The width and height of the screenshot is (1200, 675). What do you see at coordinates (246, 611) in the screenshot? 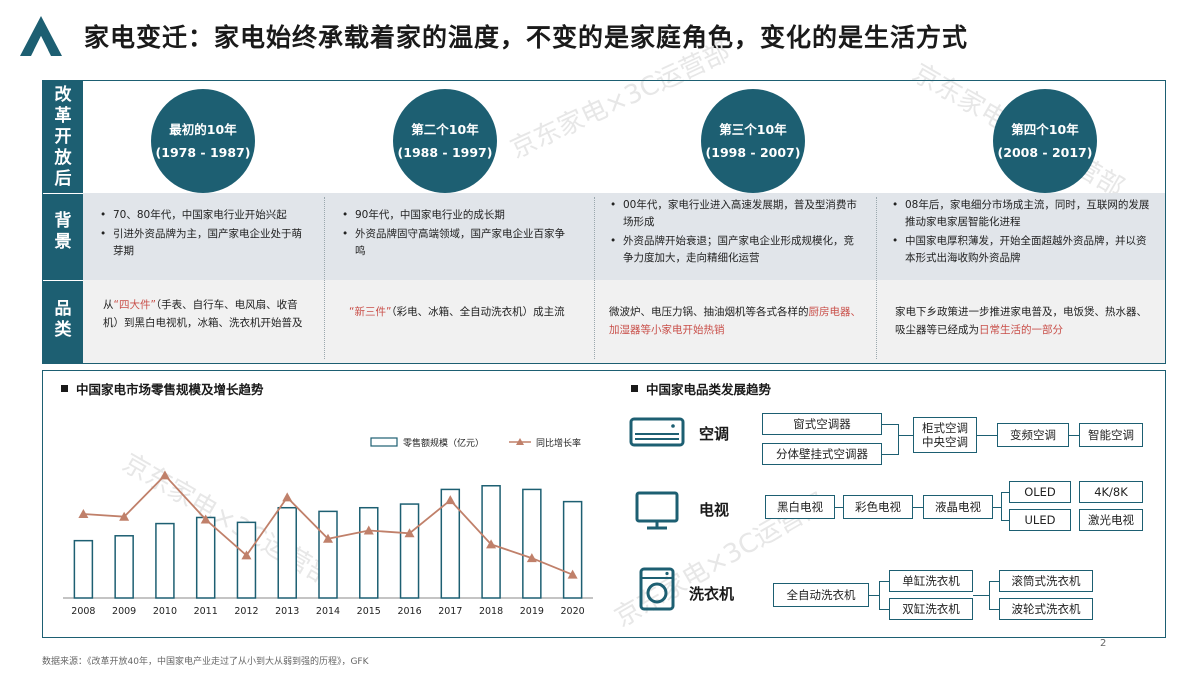
I see `x-tick-label: 2012` at bounding box center [246, 611].